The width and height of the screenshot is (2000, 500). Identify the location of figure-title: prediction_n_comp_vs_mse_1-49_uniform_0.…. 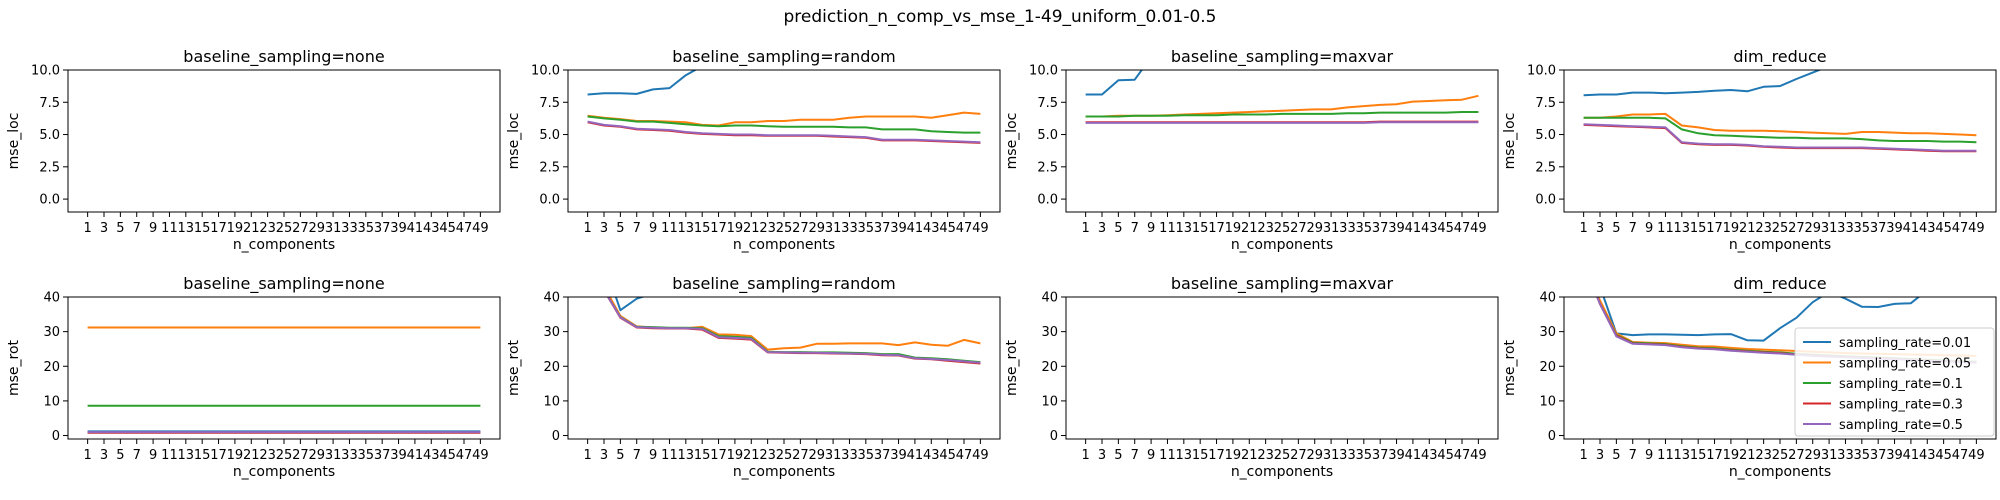
(1000, 17).